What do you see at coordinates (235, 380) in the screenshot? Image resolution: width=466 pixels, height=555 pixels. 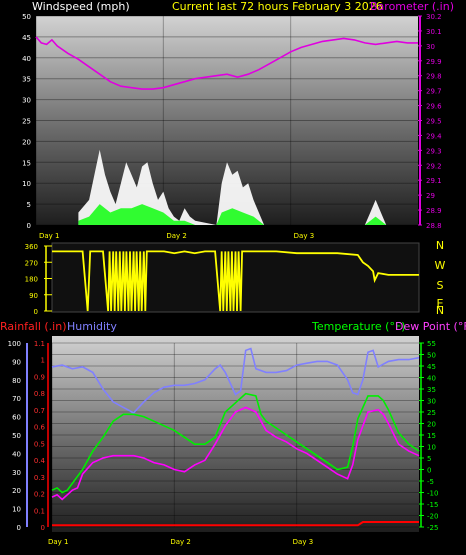 I see `humidity-line` at bounding box center [235, 380].